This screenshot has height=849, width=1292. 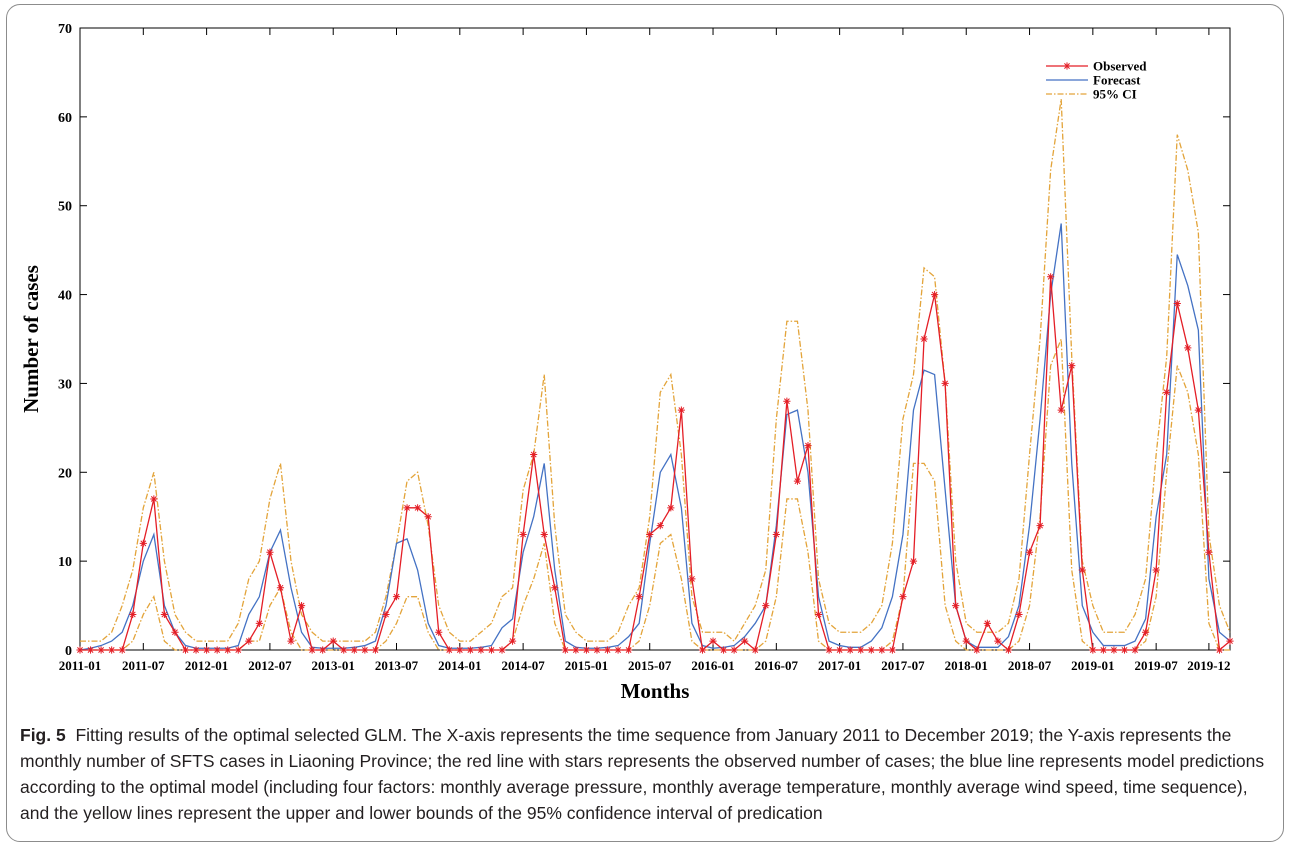 What do you see at coordinates (839, 665) in the screenshot?
I see `x-tick-label: 2017-01` at bounding box center [839, 665].